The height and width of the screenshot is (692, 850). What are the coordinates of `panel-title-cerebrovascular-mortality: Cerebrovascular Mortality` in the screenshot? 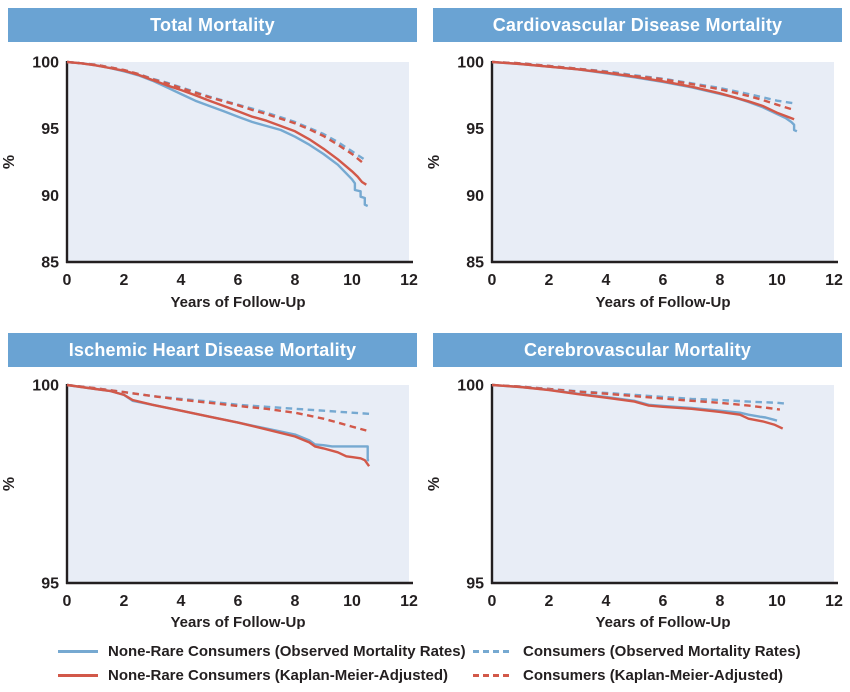 It's located at (637, 350).